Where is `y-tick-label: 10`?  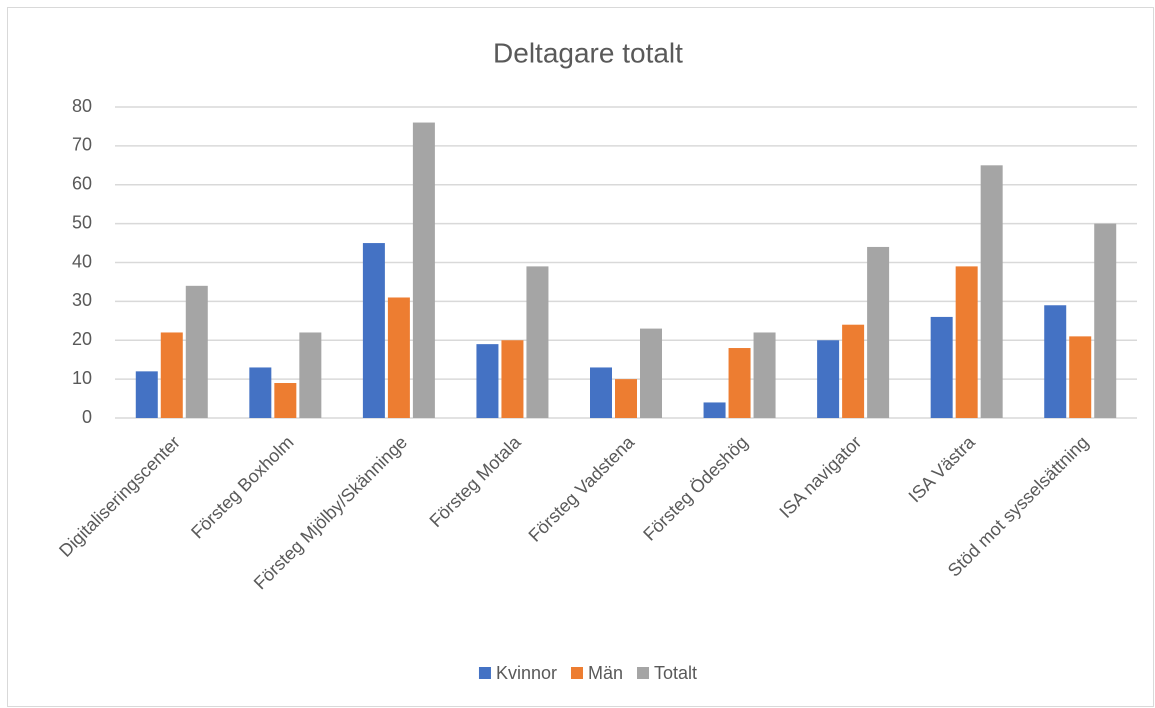
y-tick-label: 10 is located at coordinates (82, 378).